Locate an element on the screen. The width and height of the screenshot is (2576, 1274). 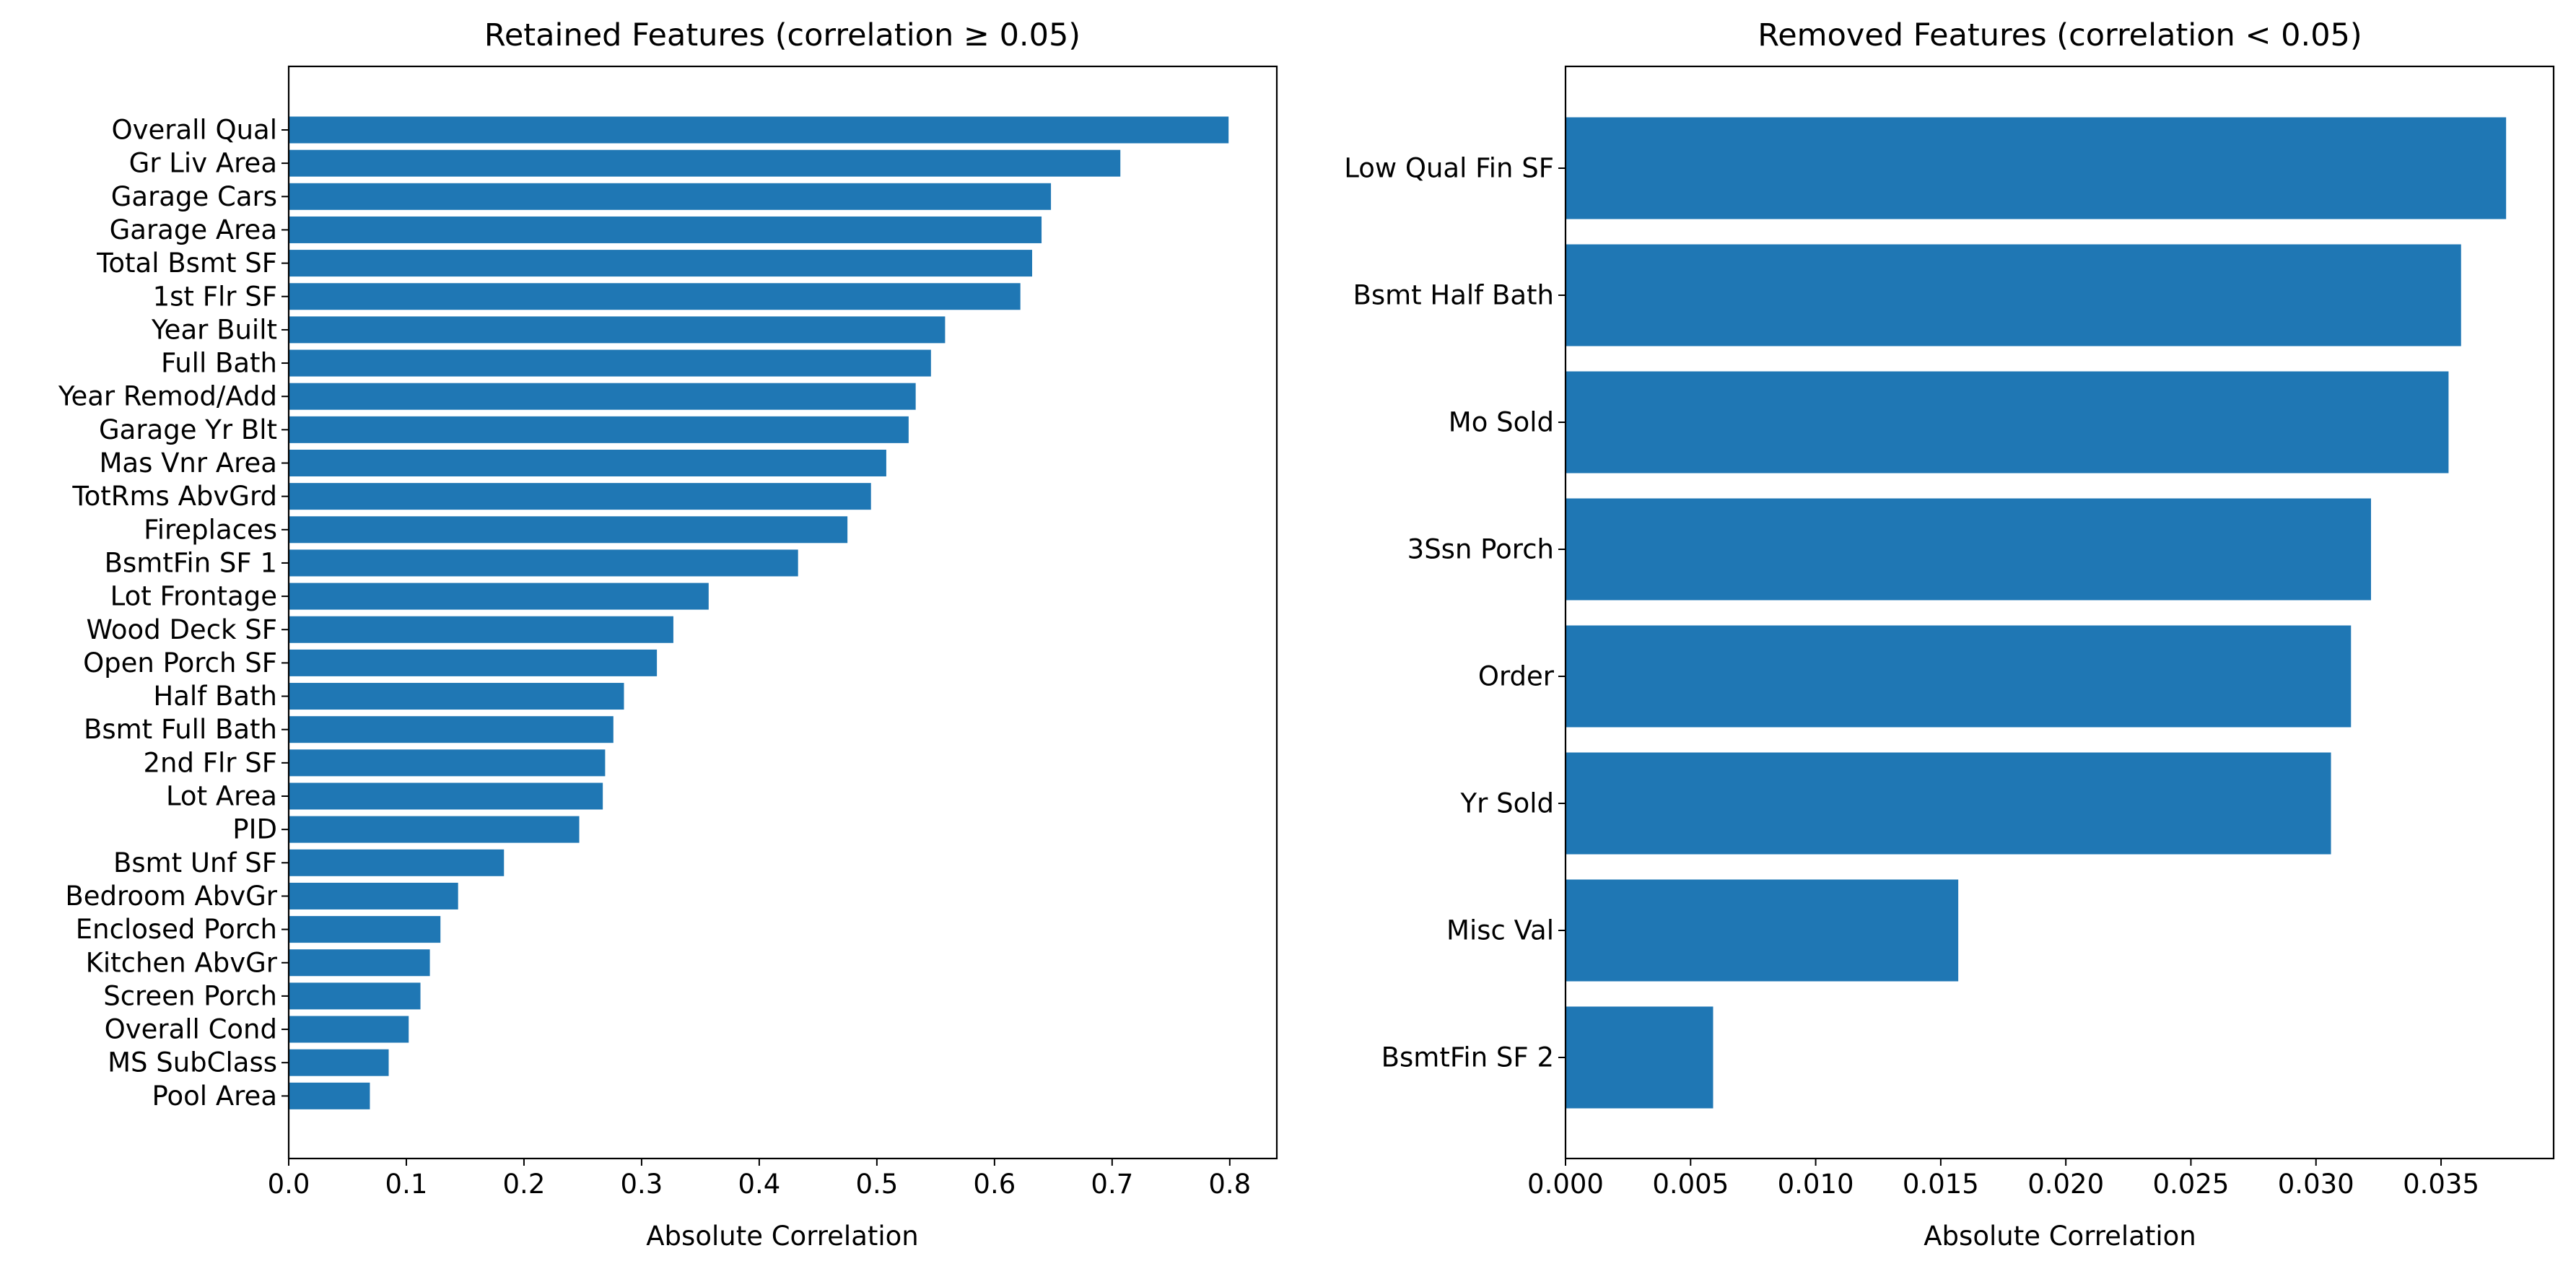
x-tick-label: 0.1 is located at coordinates (406, 1184).